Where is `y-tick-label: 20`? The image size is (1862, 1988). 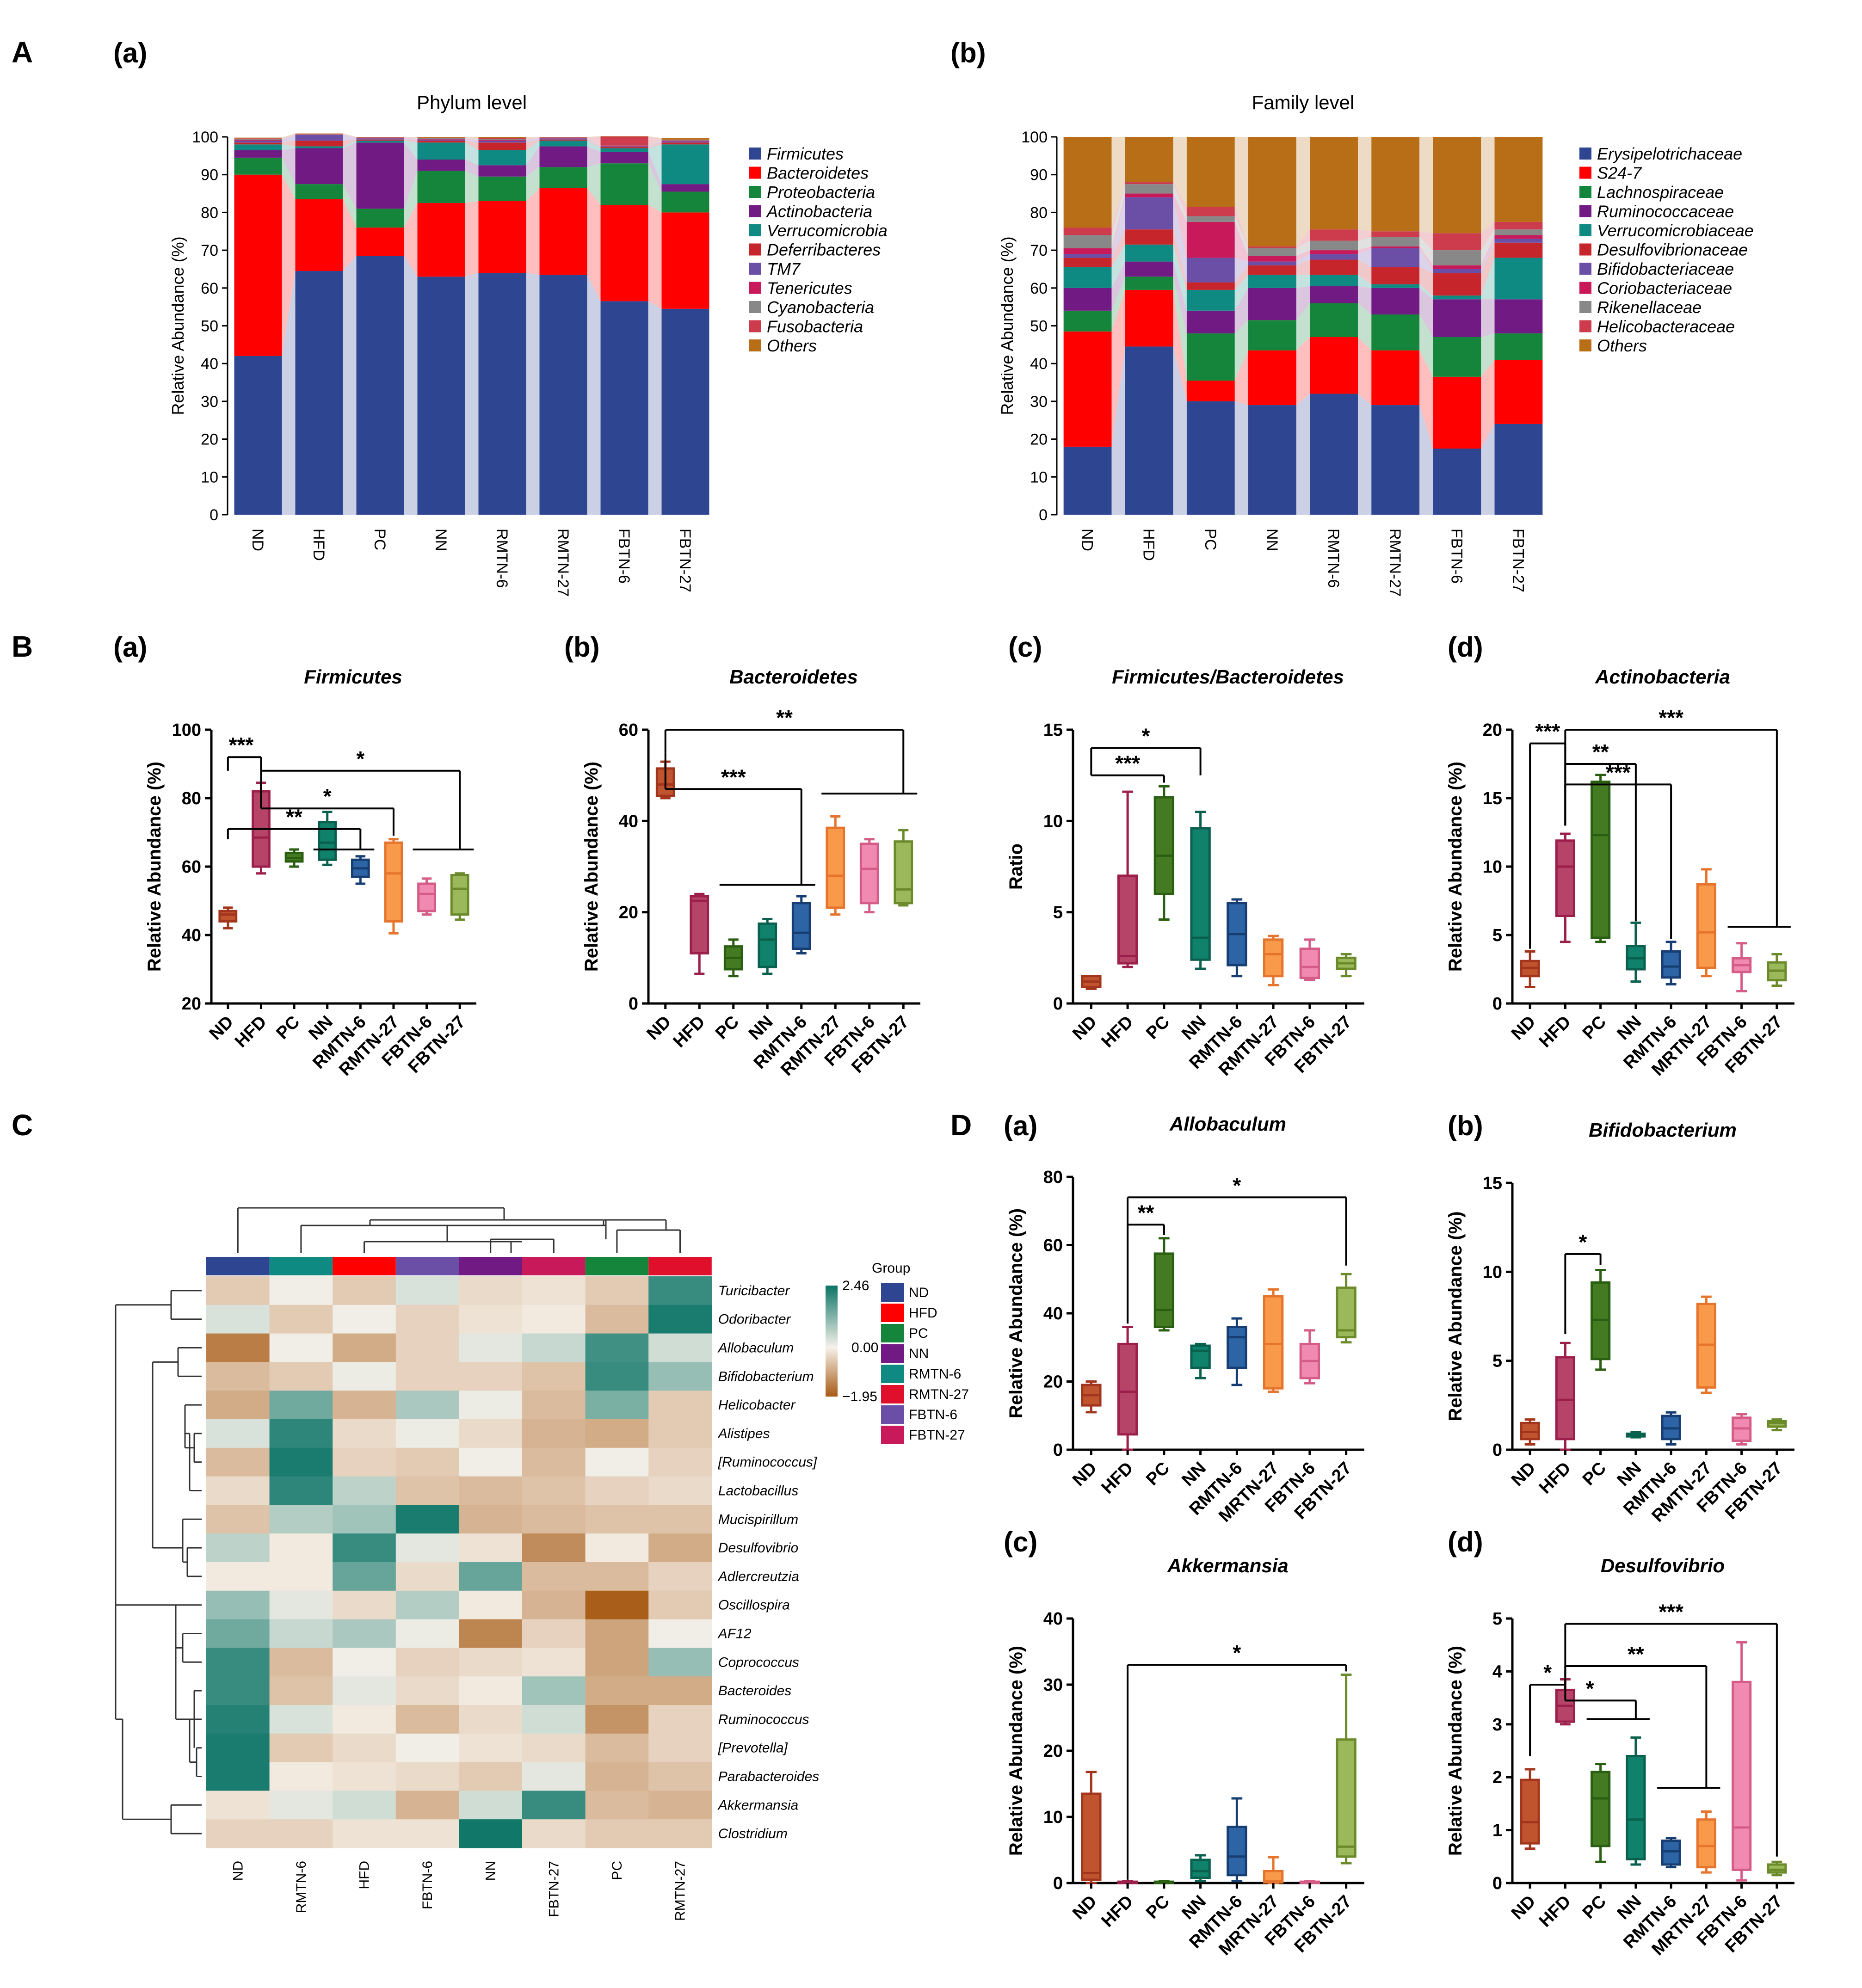 y-tick-label: 20 is located at coordinates (1053, 1751).